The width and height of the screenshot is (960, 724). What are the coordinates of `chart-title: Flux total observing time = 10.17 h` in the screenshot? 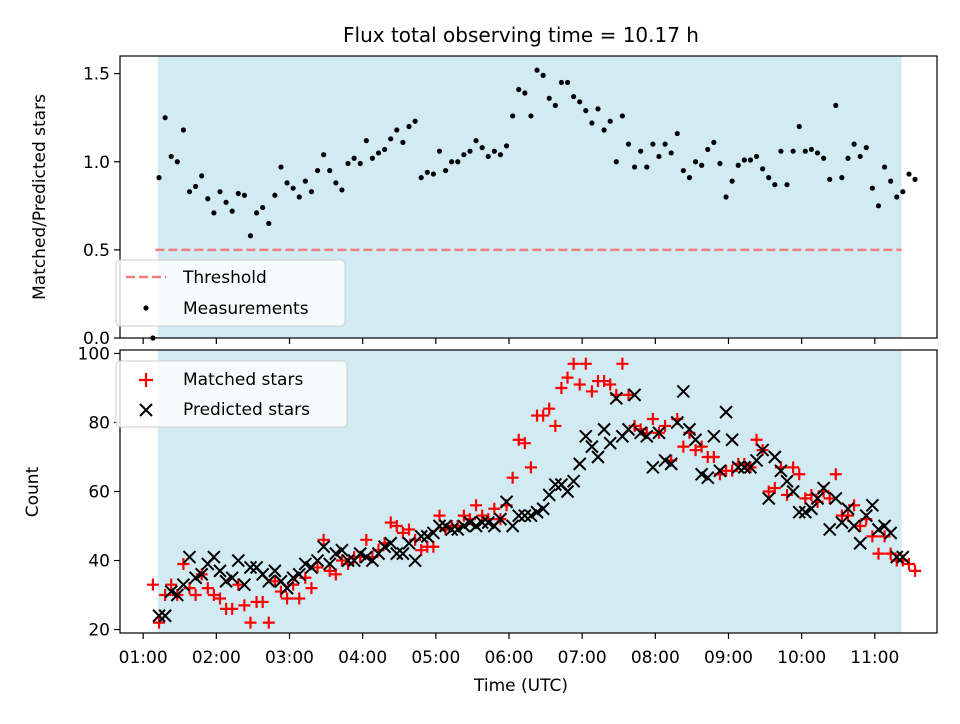 It's located at (521, 35).